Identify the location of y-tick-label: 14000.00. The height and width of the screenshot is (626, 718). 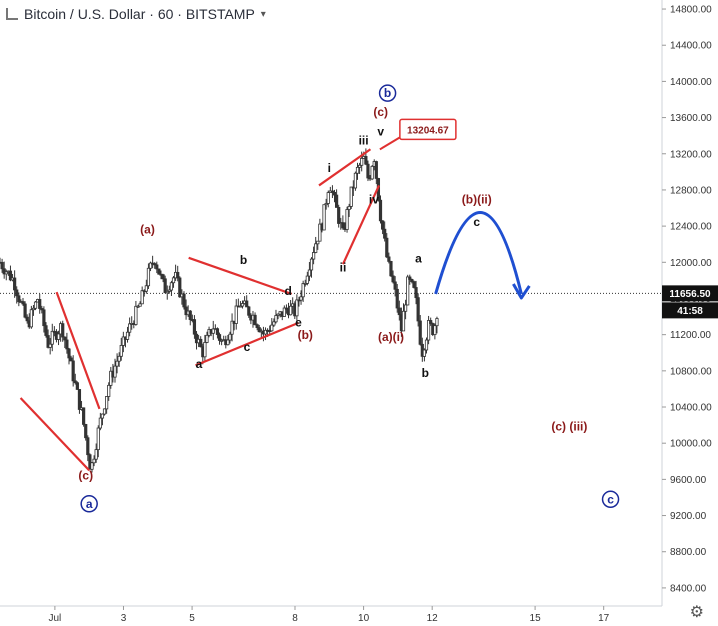
(691, 82).